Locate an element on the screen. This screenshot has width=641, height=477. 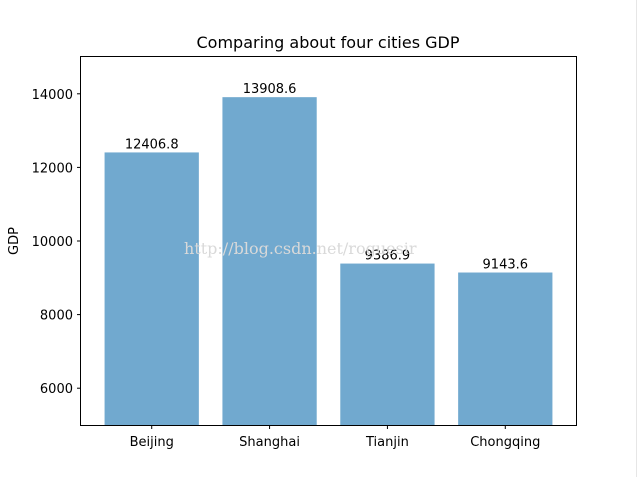
y-tick-label: 10000 is located at coordinates (52, 242).